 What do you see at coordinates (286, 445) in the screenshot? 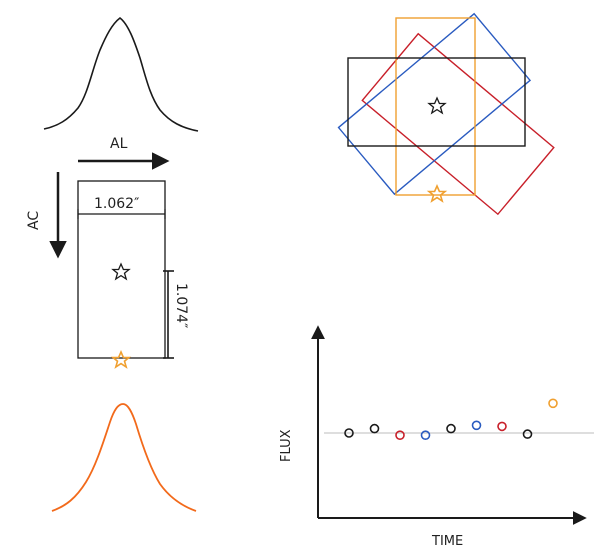
I see `y-axis-label: FLUX` at bounding box center [286, 445].